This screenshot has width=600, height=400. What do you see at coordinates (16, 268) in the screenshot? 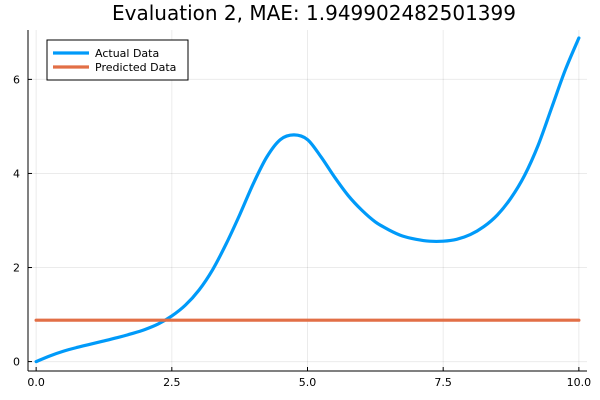
I see `y-tick-label-1: 2` at bounding box center [16, 268].